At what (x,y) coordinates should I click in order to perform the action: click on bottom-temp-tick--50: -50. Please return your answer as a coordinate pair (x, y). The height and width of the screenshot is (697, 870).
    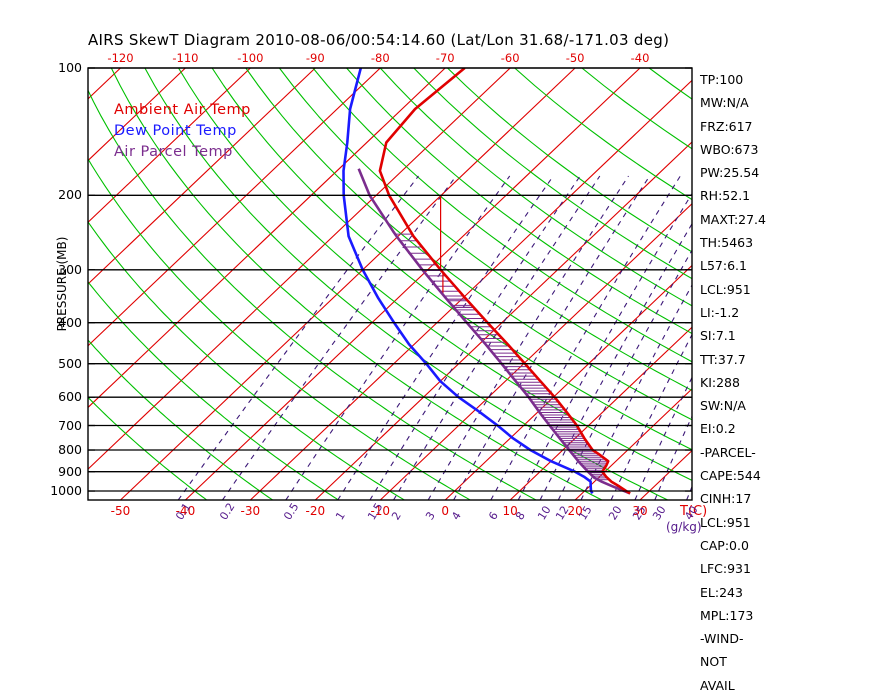
    Looking at the image, I should click on (120, 511).